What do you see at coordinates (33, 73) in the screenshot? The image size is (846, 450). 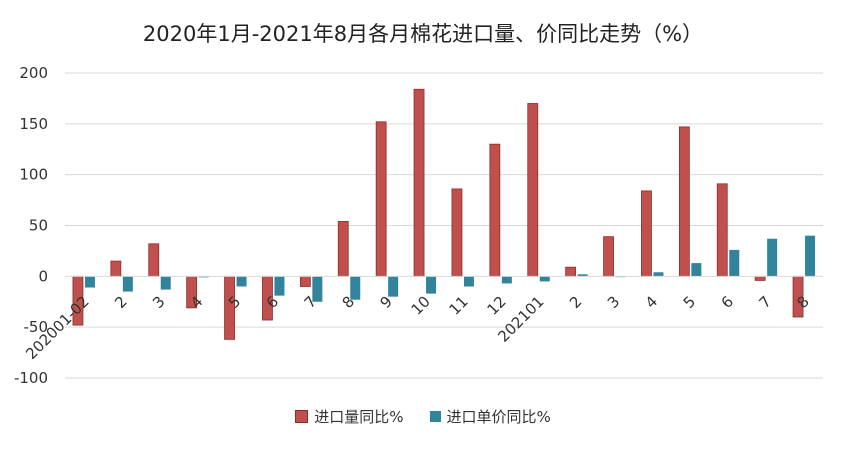 I see `y-tick-label: 200` at bounding box center [33, 73].